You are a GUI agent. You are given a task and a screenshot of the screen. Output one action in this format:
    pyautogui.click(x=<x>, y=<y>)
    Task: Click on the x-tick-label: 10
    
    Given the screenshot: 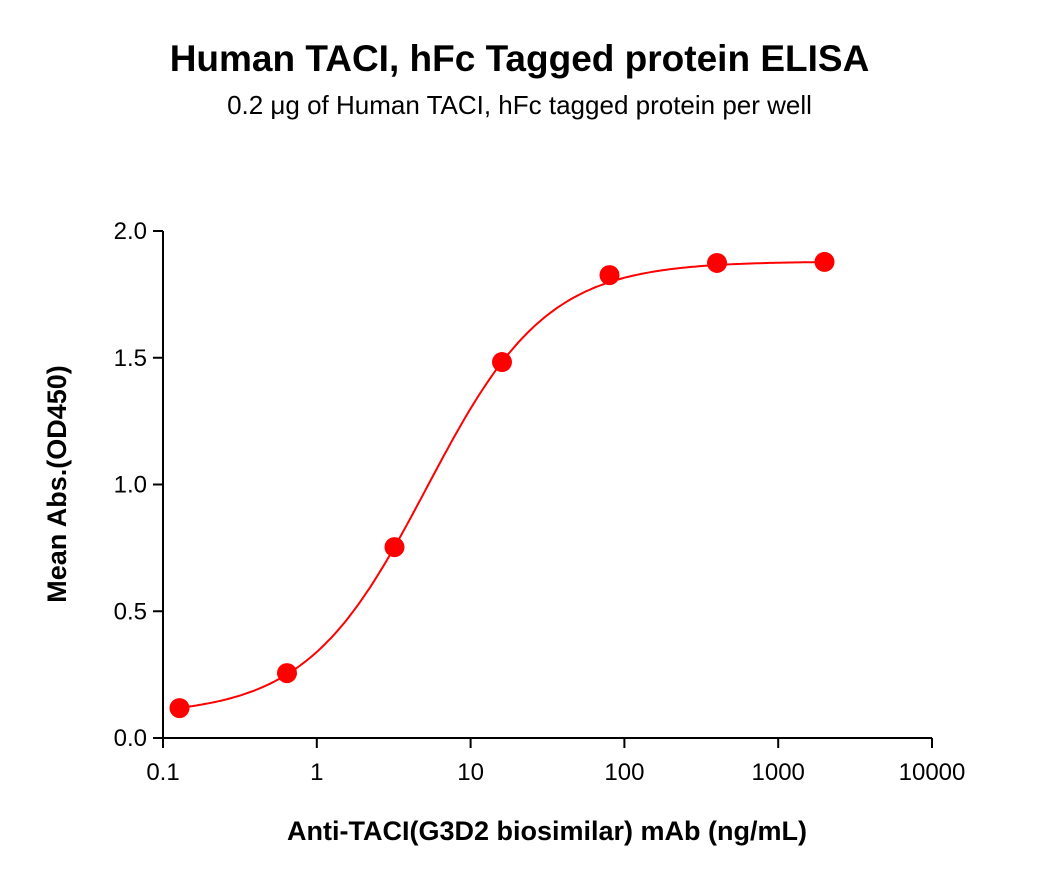 What is the action you would take?
    pyautogui.click(x=470, y=772)
    